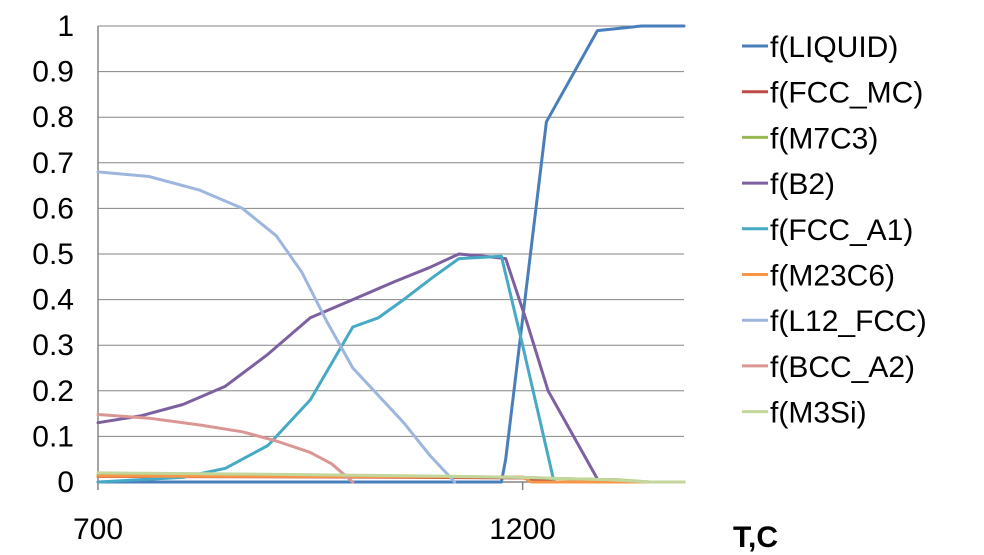 The height and width of the screenshot is (555, 984). I want to click on y-tick-label: 0.6, so click(53, 208).